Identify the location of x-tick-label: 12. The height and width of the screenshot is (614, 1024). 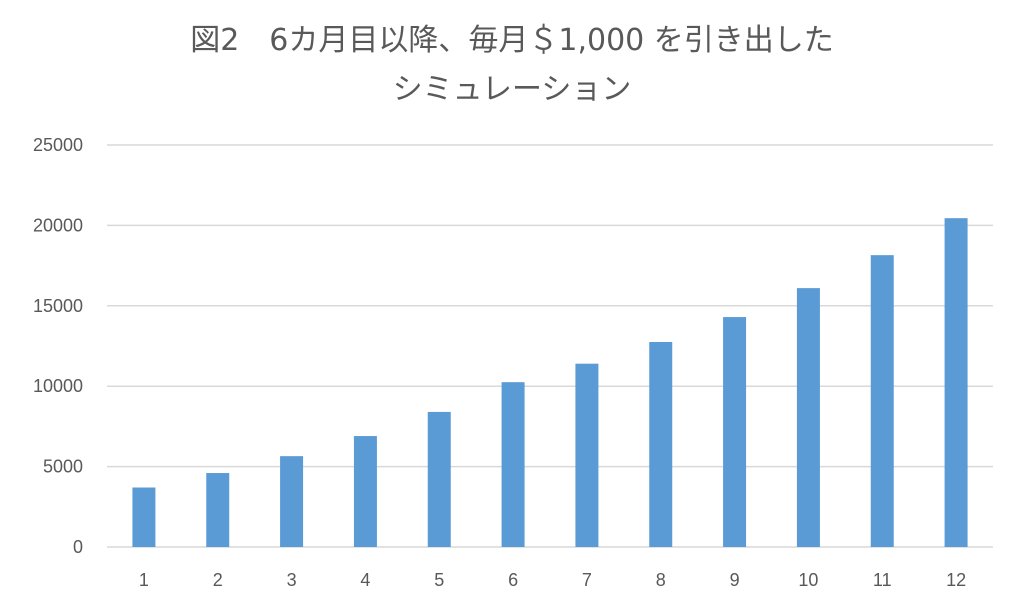
(956, 580).